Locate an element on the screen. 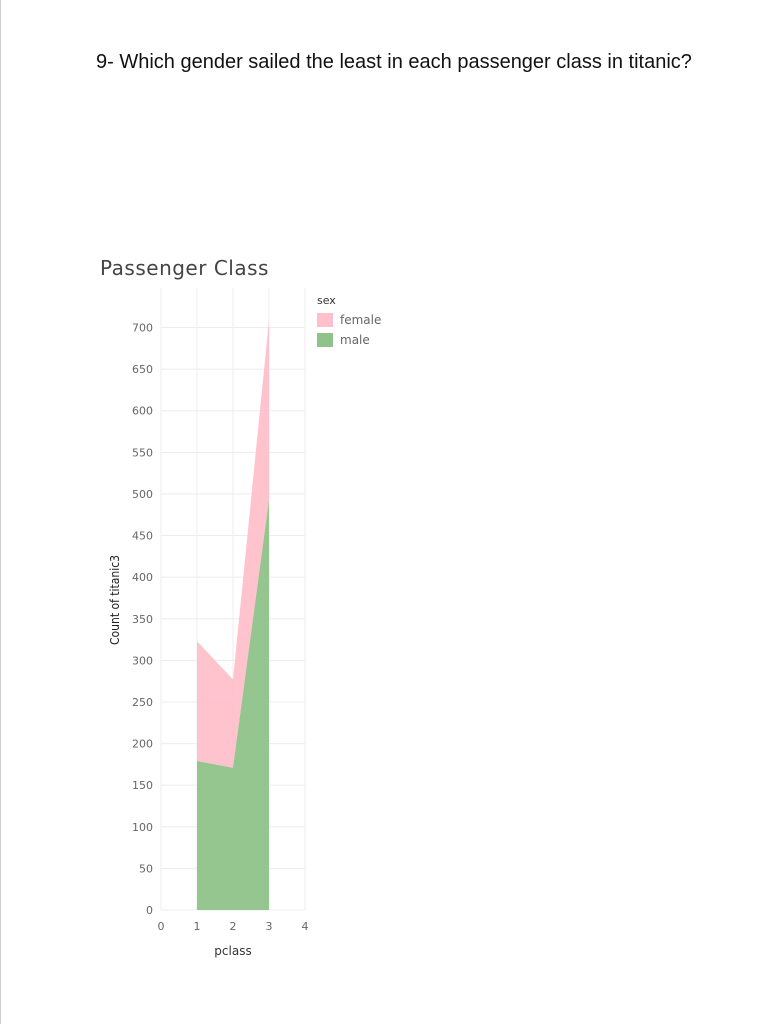  area-male is located at coordinates (233, 704).